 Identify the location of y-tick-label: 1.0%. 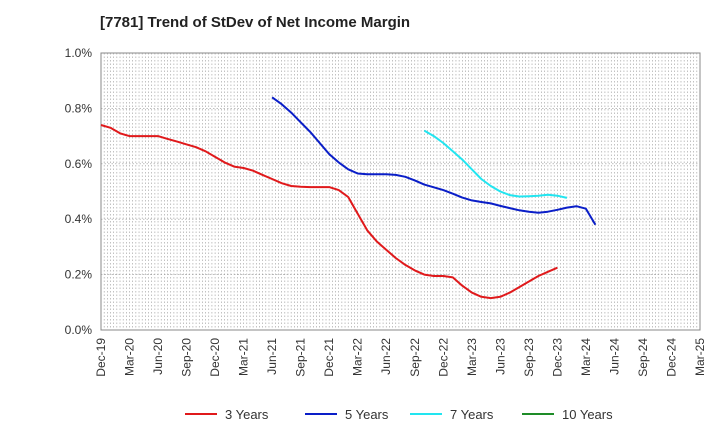
(79, 53).